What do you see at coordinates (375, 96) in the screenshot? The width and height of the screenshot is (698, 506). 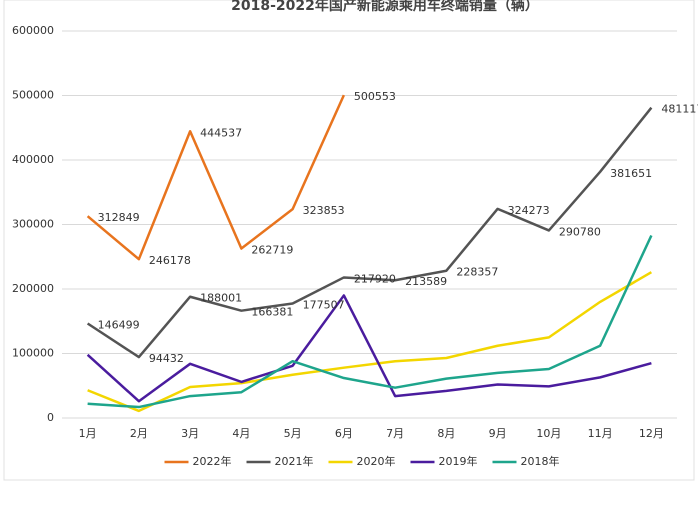 I see `data-label: 500553` at bounding box center [375, 96].